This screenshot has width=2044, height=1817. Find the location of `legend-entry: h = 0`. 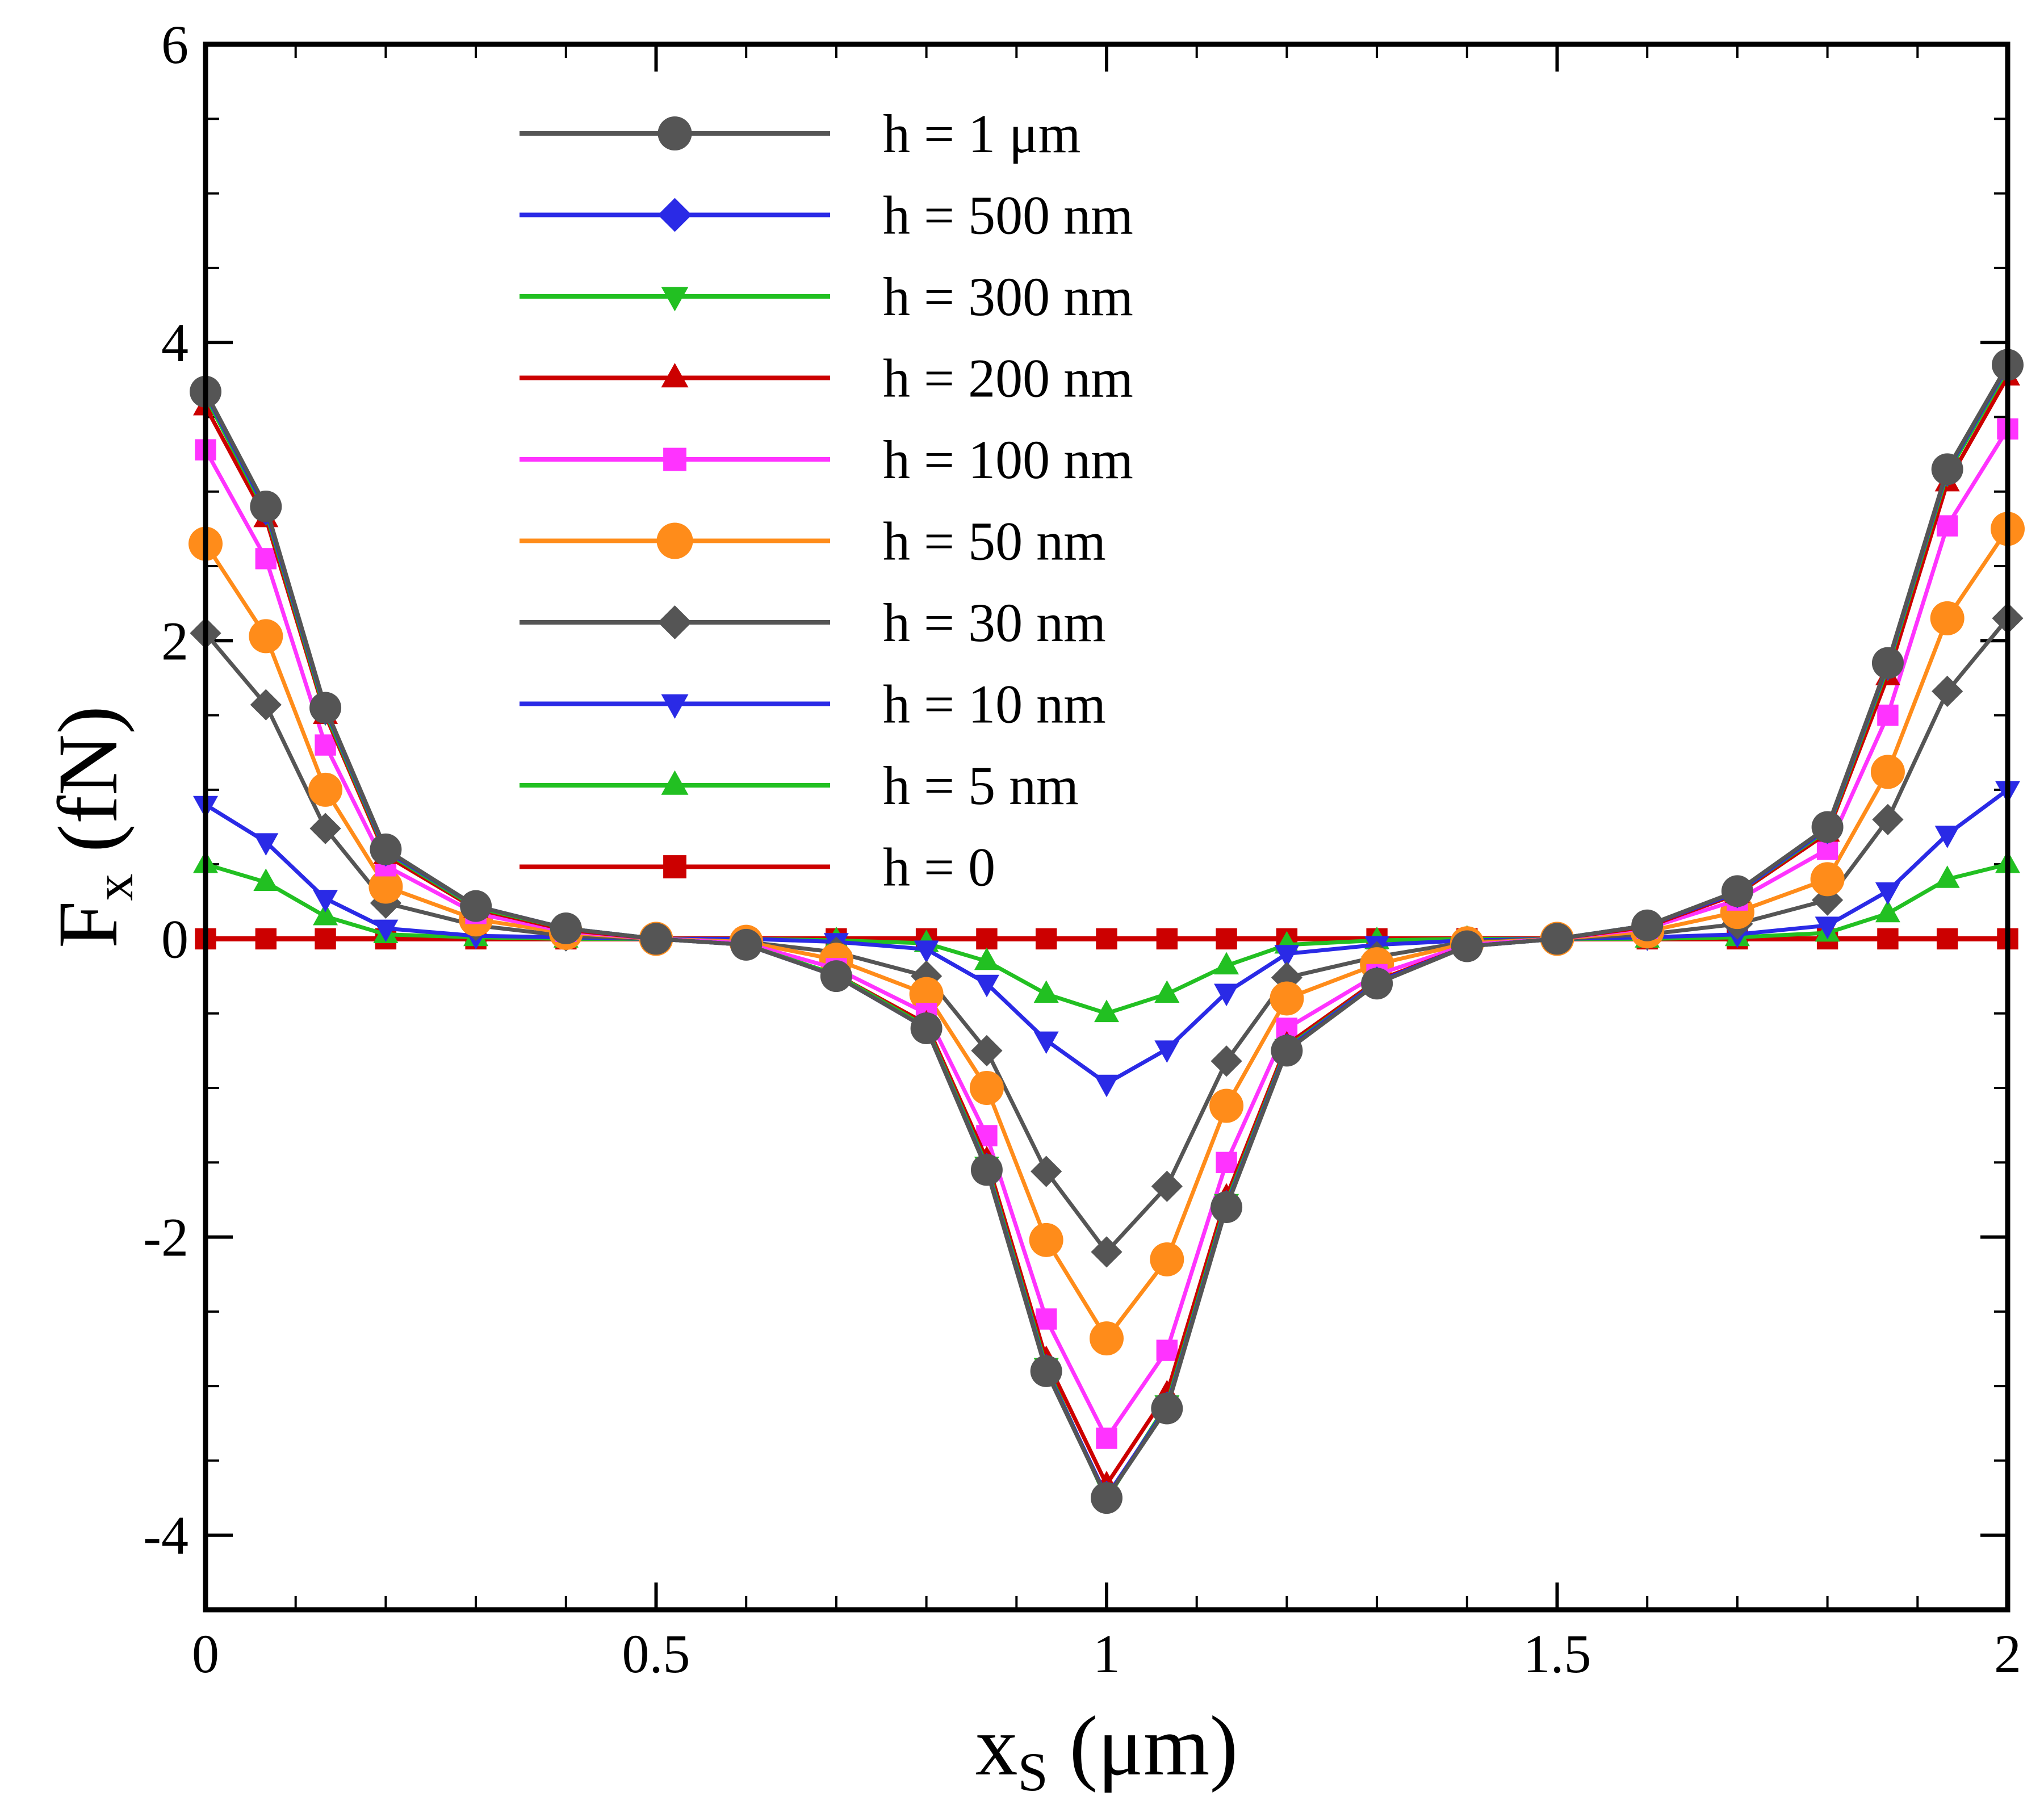

legend-entry: h = 0 is located at coordinates (757, 867).